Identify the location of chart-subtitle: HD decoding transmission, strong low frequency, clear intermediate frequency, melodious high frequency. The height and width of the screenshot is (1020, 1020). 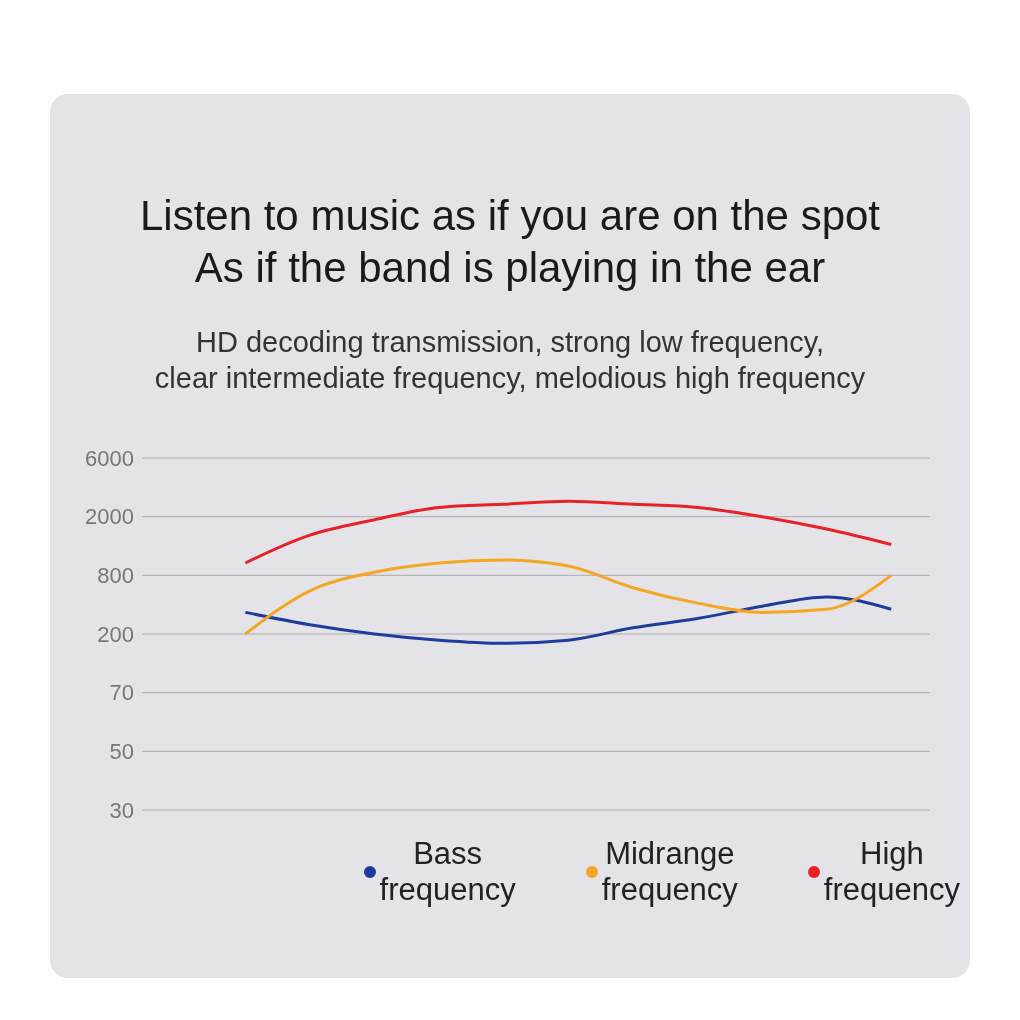
(510, 360).